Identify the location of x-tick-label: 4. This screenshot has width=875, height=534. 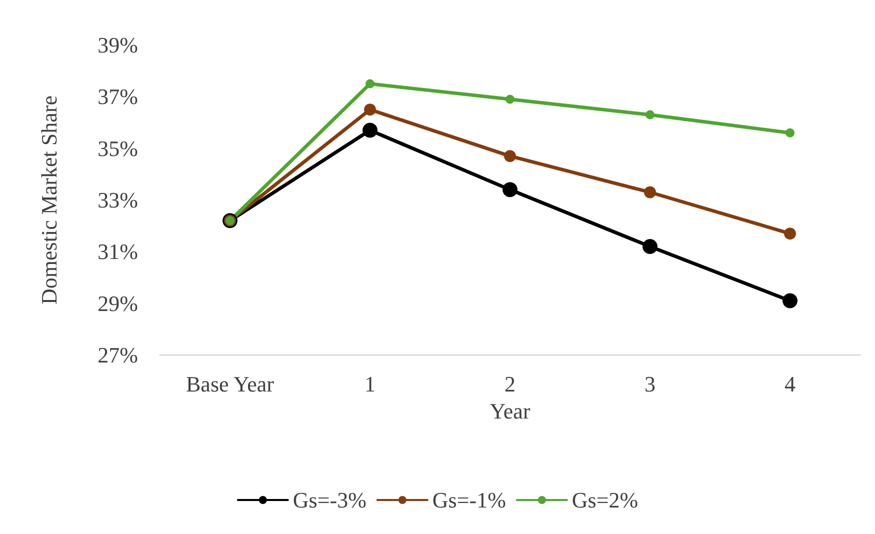
(790, 384).